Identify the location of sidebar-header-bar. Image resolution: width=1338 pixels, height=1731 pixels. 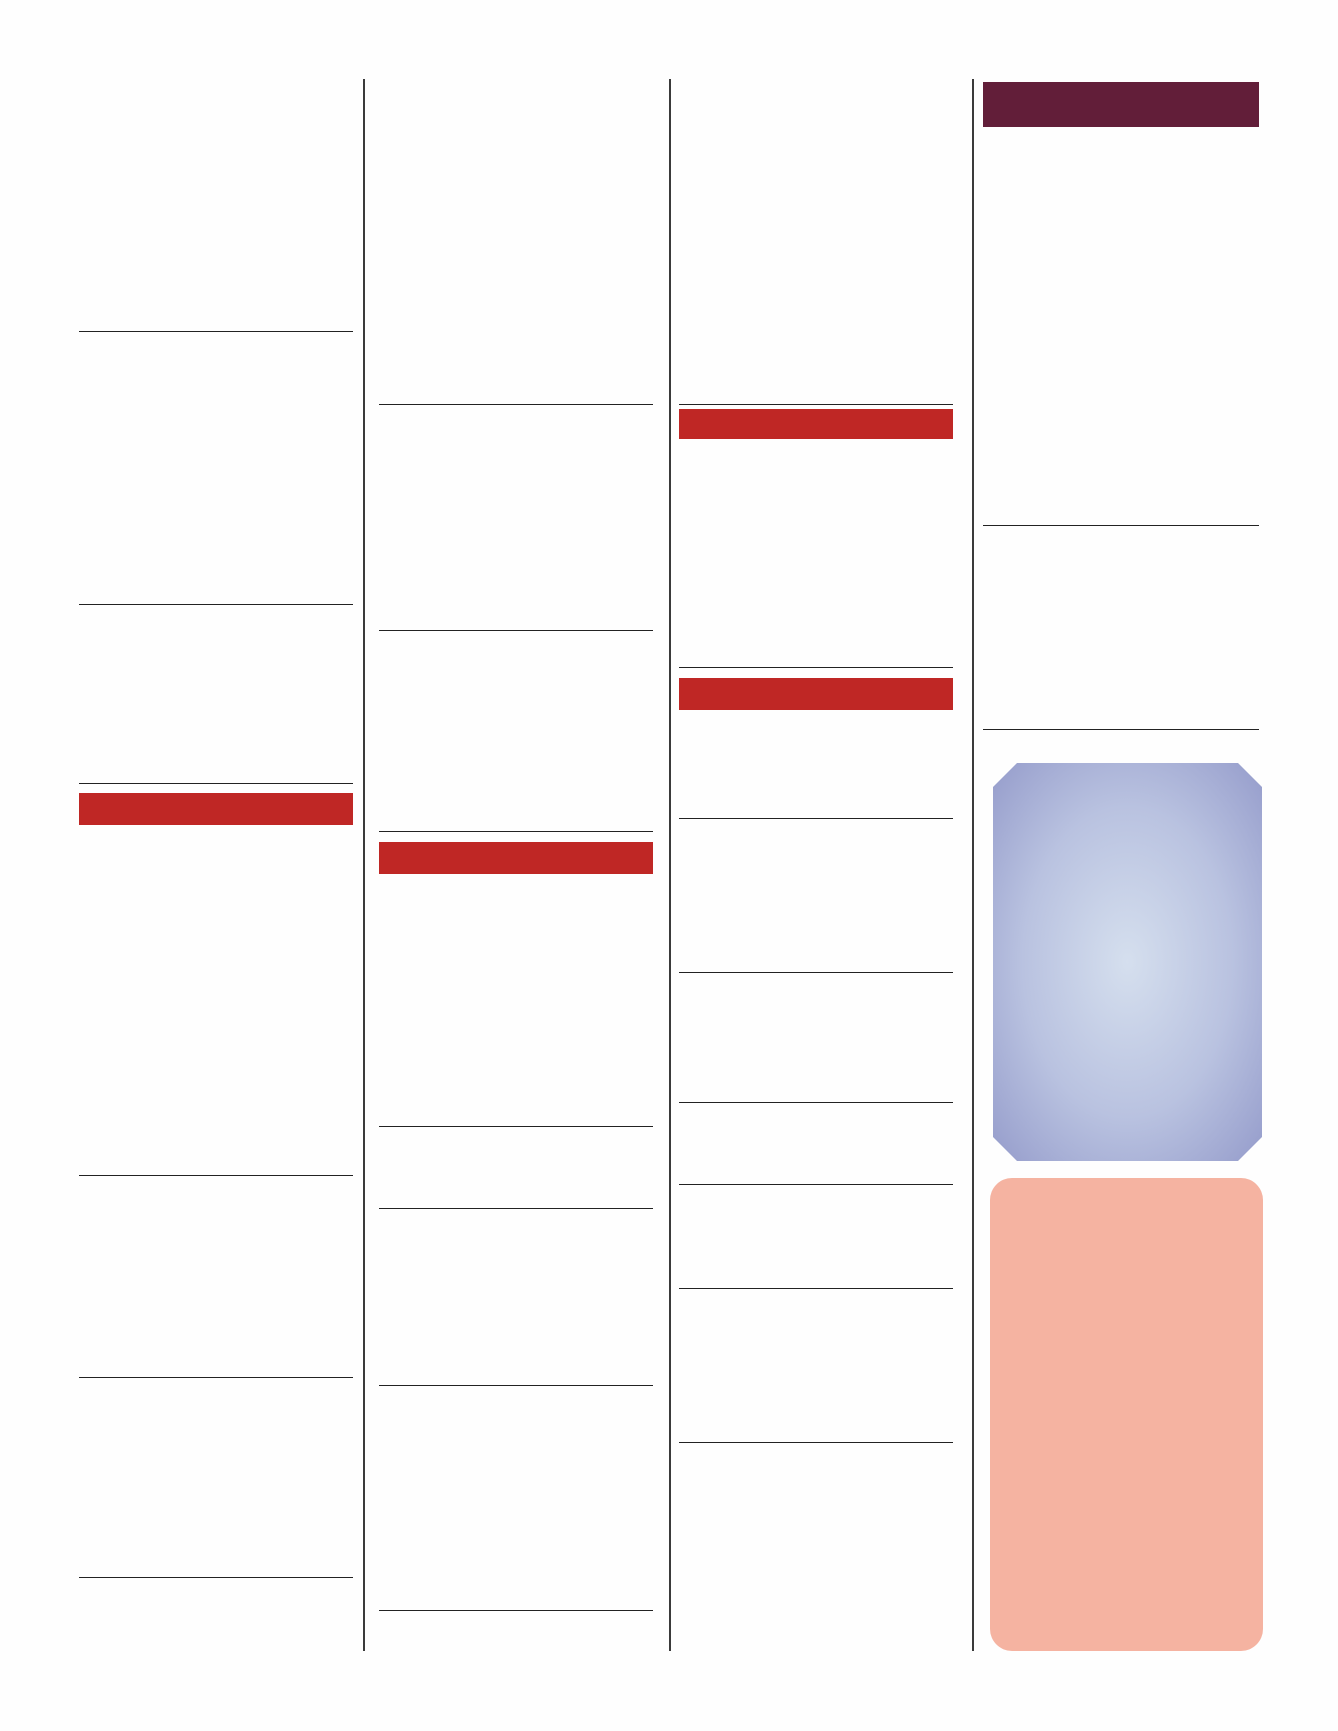
(1121, 104).